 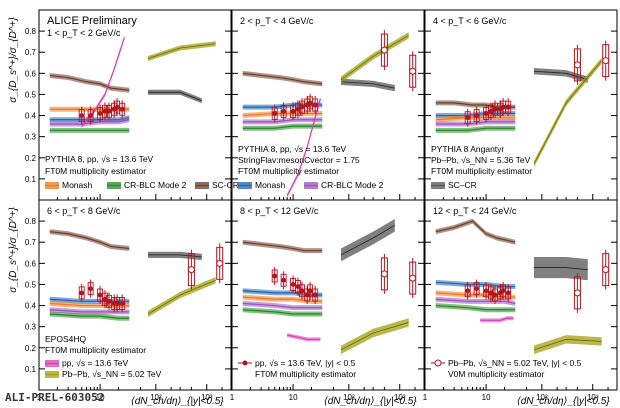 What do you see at coordinates (293, 397) in the screenshot?
I see `x-tick-label: 10` at bounding box center [293, 397].